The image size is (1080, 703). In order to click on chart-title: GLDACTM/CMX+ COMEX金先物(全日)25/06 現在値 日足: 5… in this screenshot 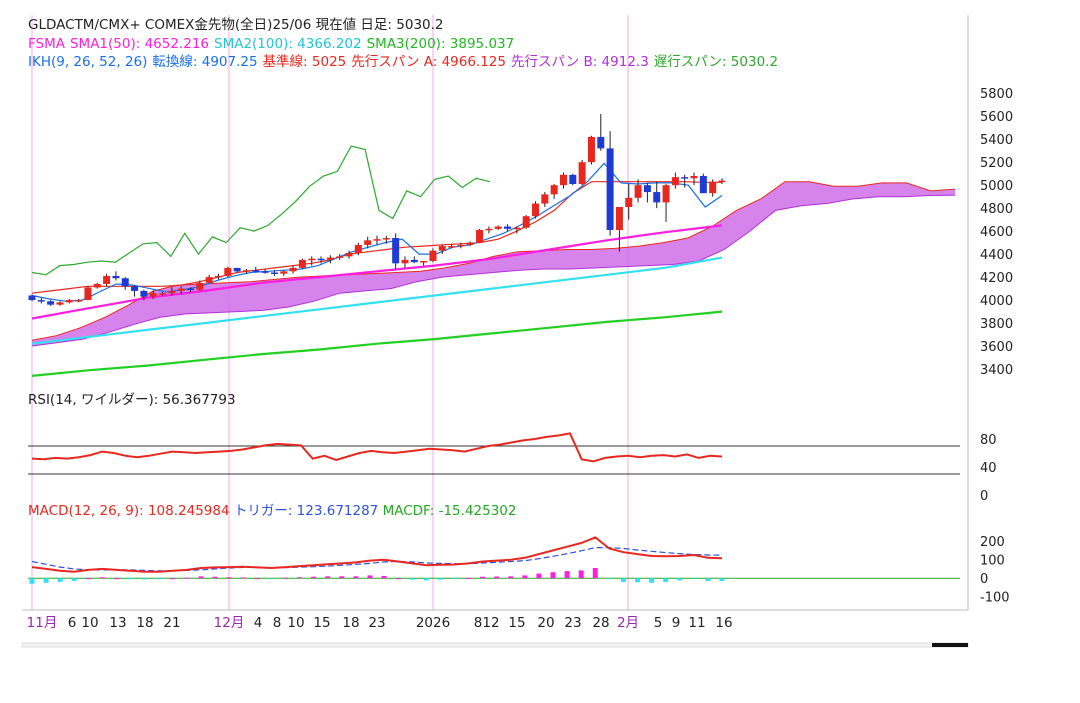, I will do `click(236, 25)`.